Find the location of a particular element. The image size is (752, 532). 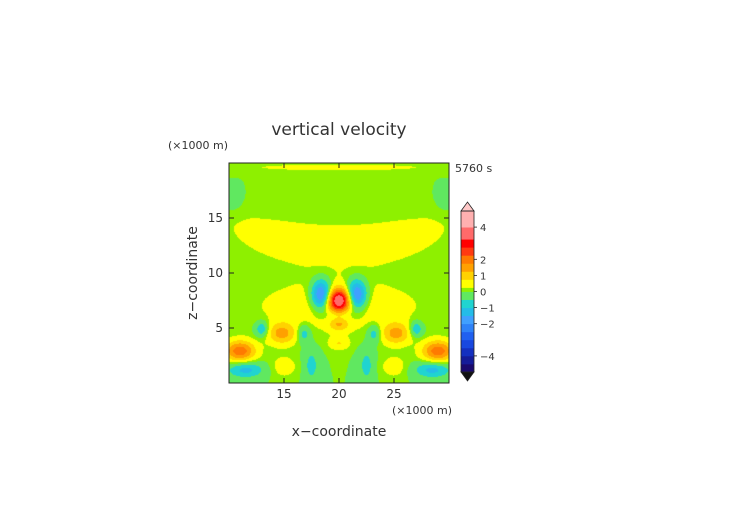

colorbar: 4 2 1 0 −1 −2 −4 is located at coordinates (477, 291).